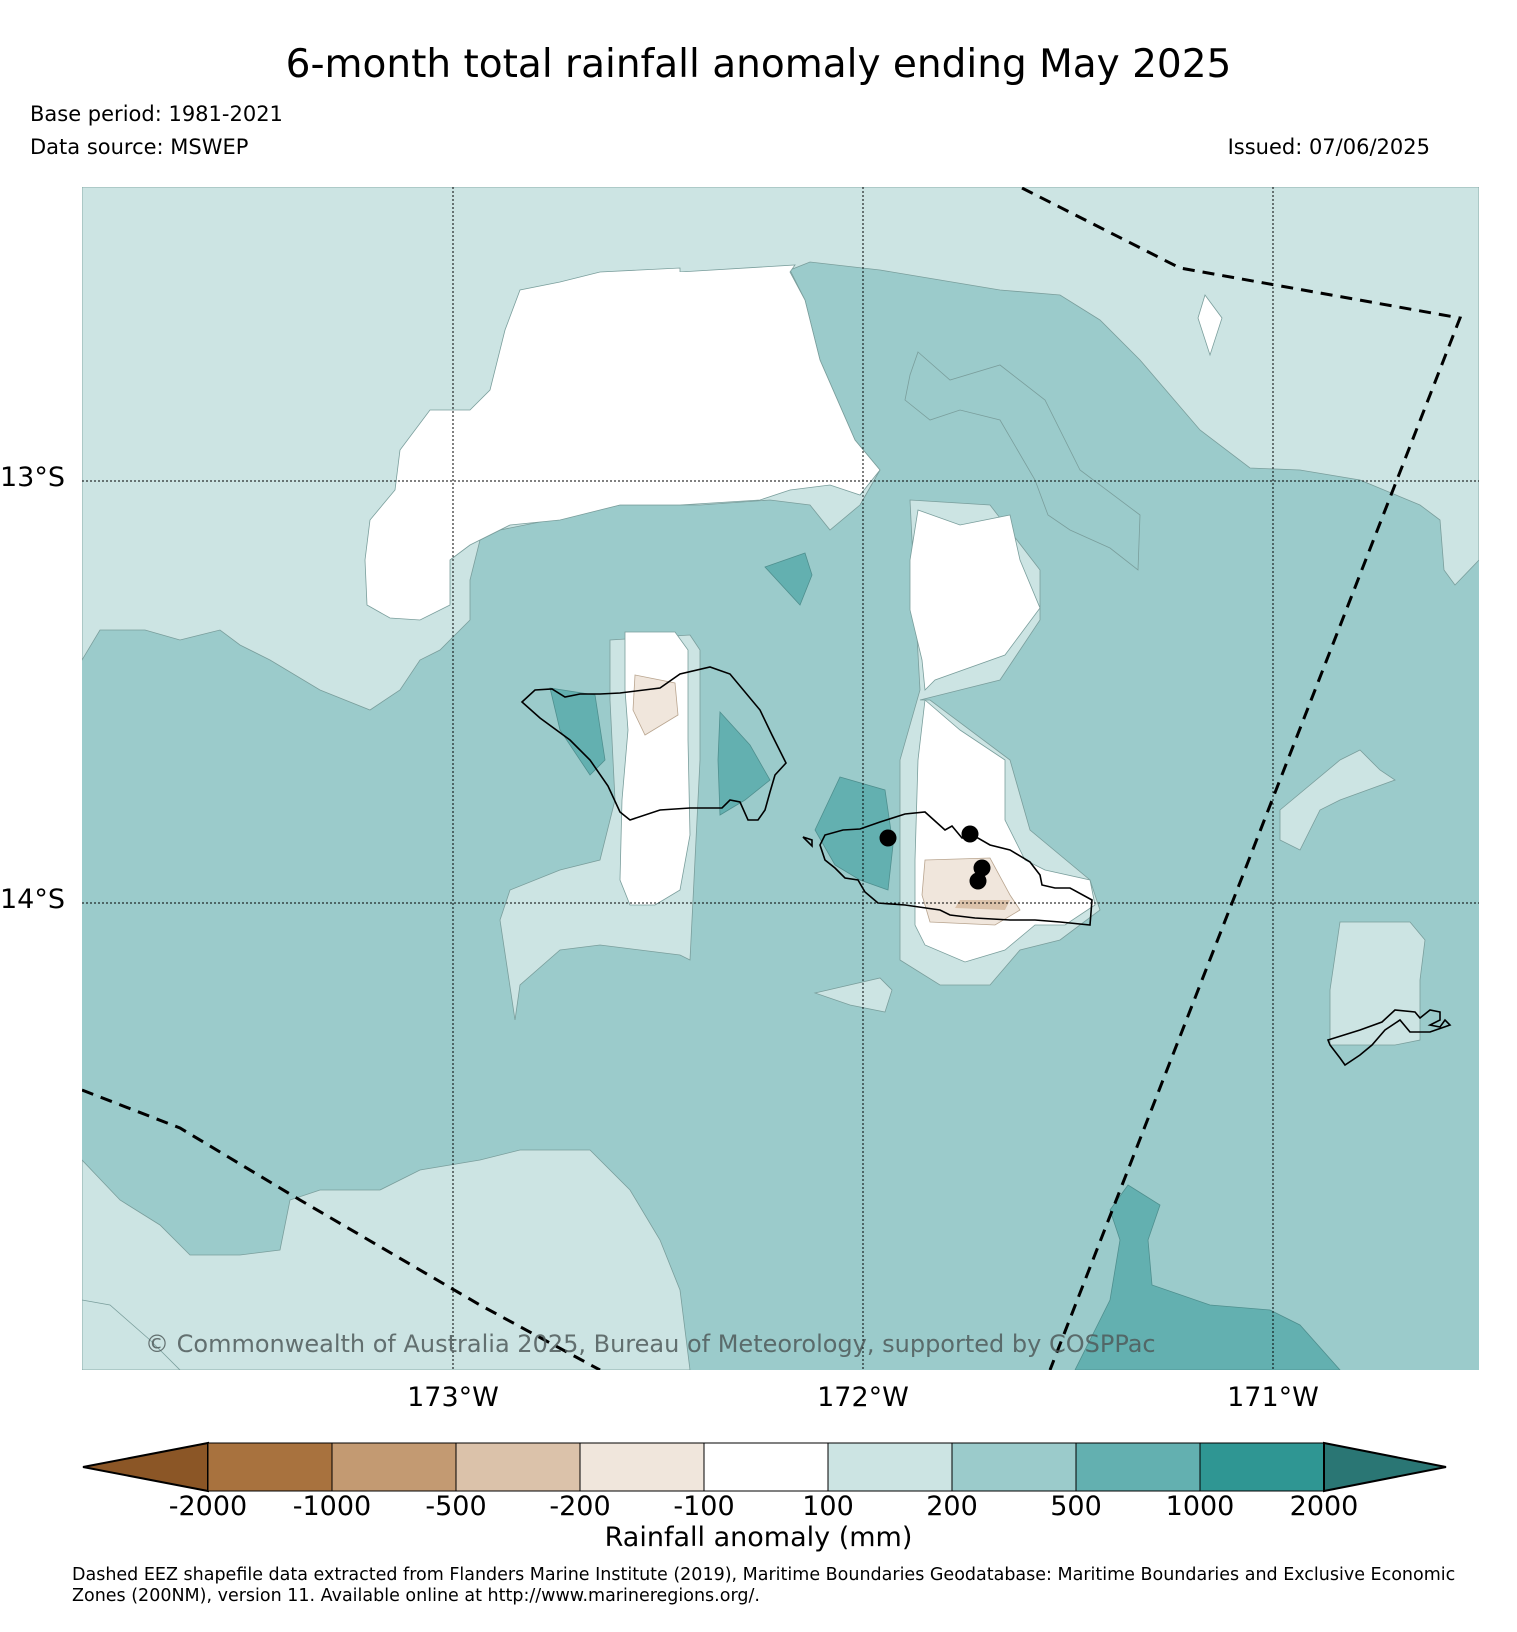  Describe the element at coordinates (982, 905) in the screenshot. I see `anomaly-region-dry-patch` at that location.